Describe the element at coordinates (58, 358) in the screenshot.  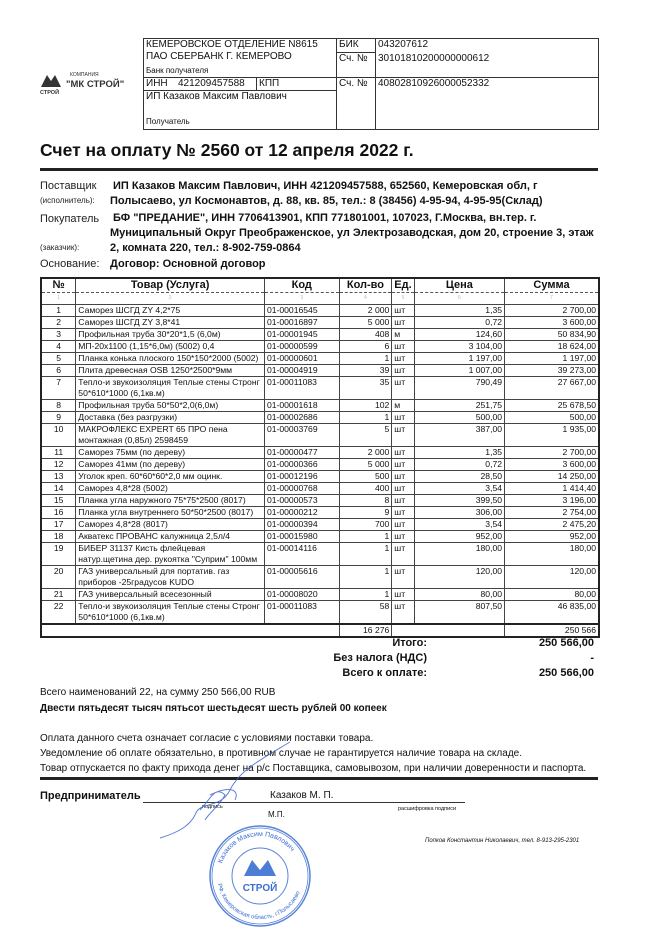
I see `row-number: 5` at that location.